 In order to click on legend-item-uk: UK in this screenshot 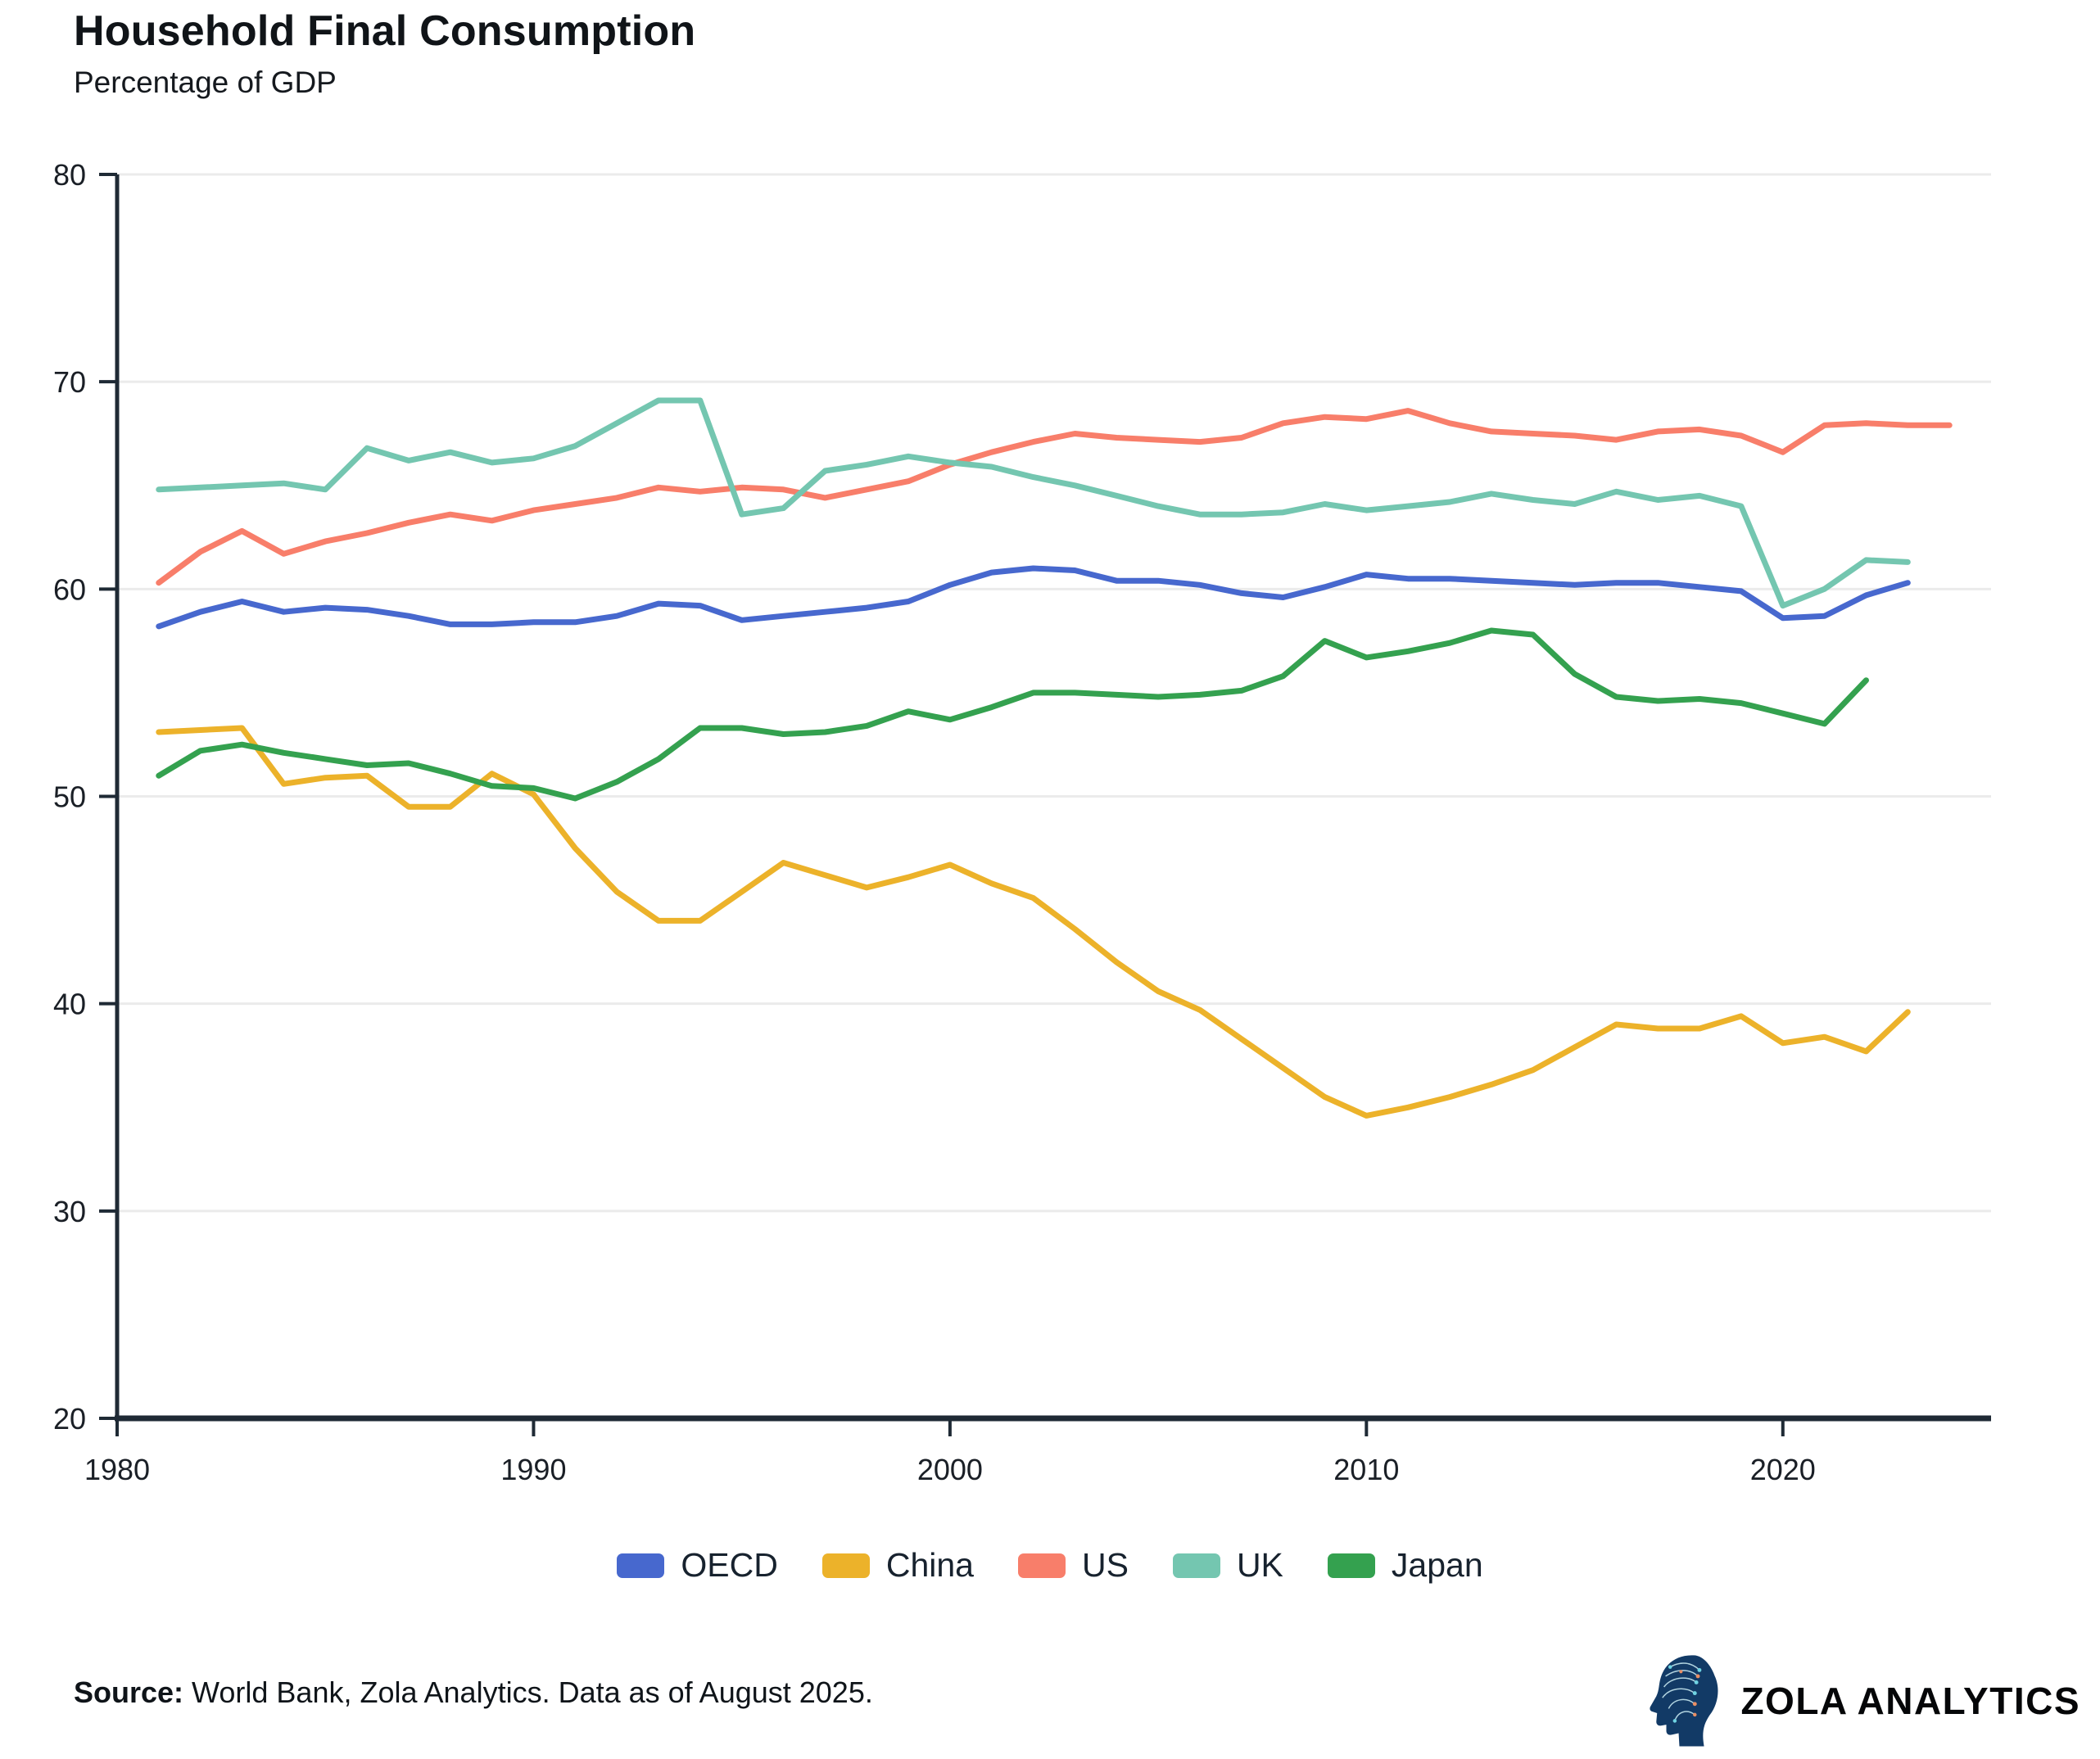, I will do `click(1227, 1565)`.